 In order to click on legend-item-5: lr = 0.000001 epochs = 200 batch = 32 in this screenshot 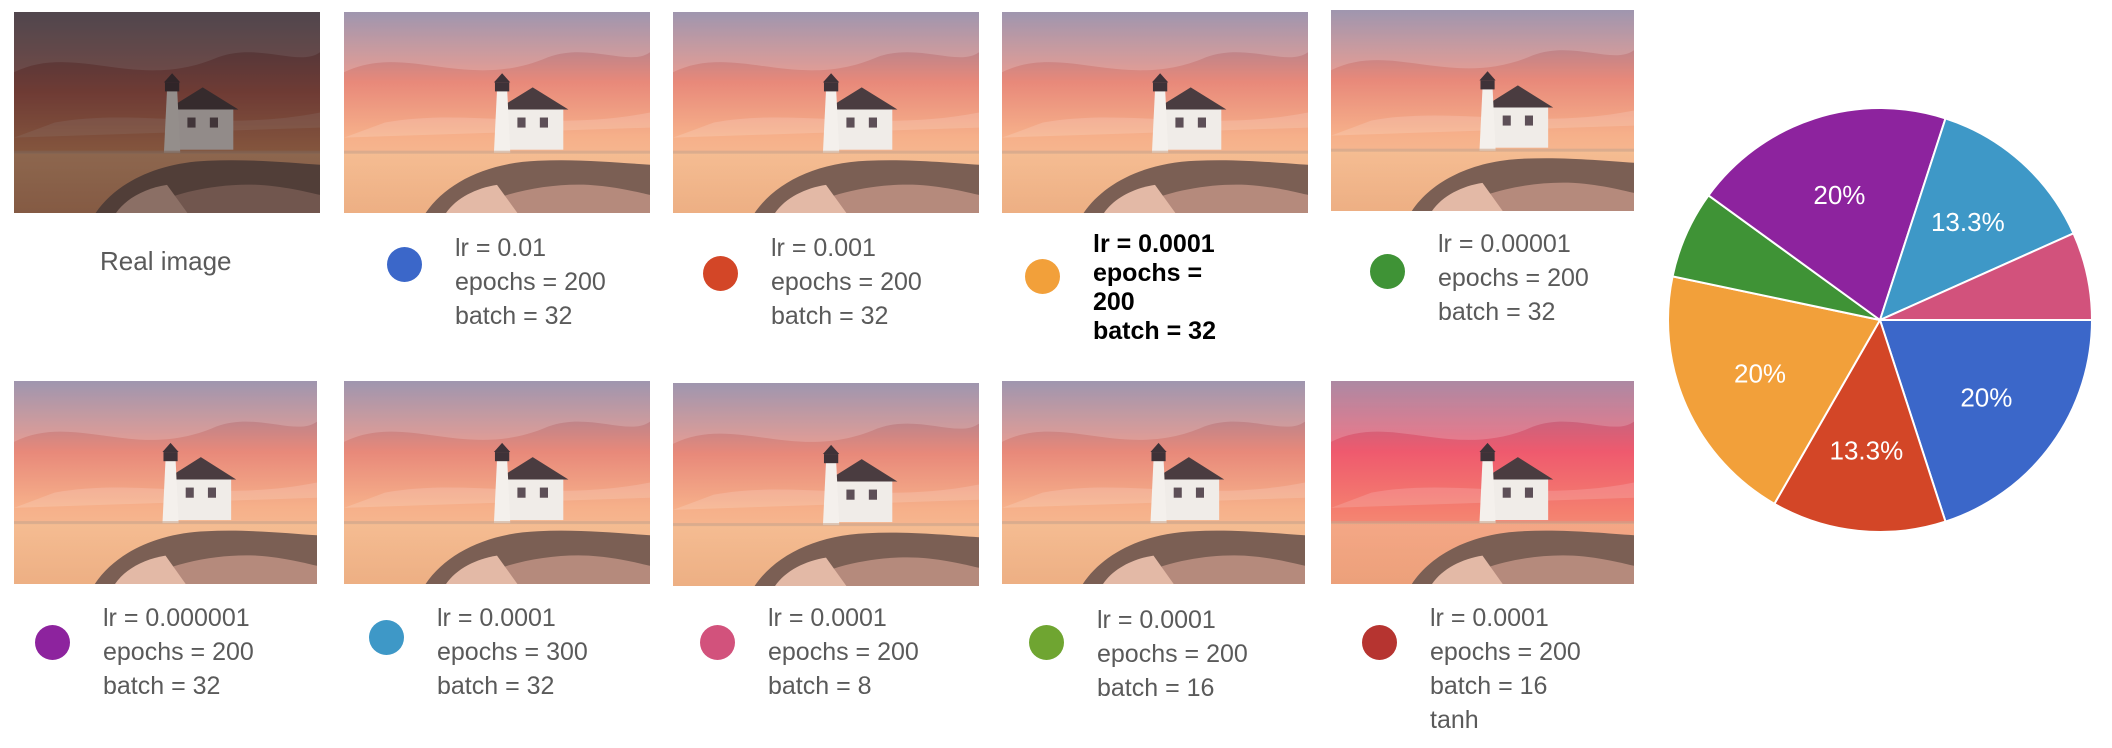, I will do `click(144, 652)`.